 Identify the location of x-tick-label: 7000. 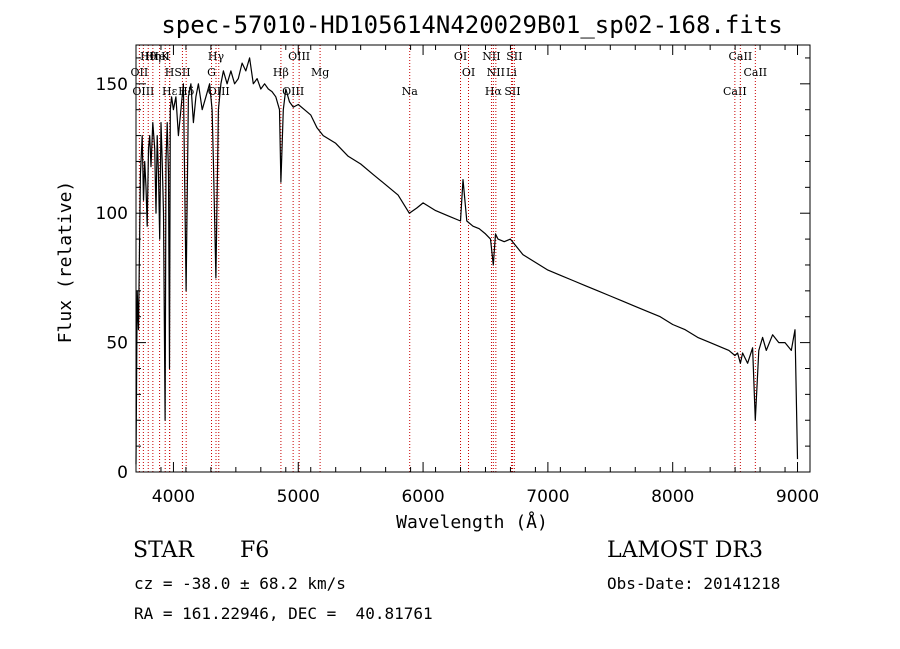
(547, 497).